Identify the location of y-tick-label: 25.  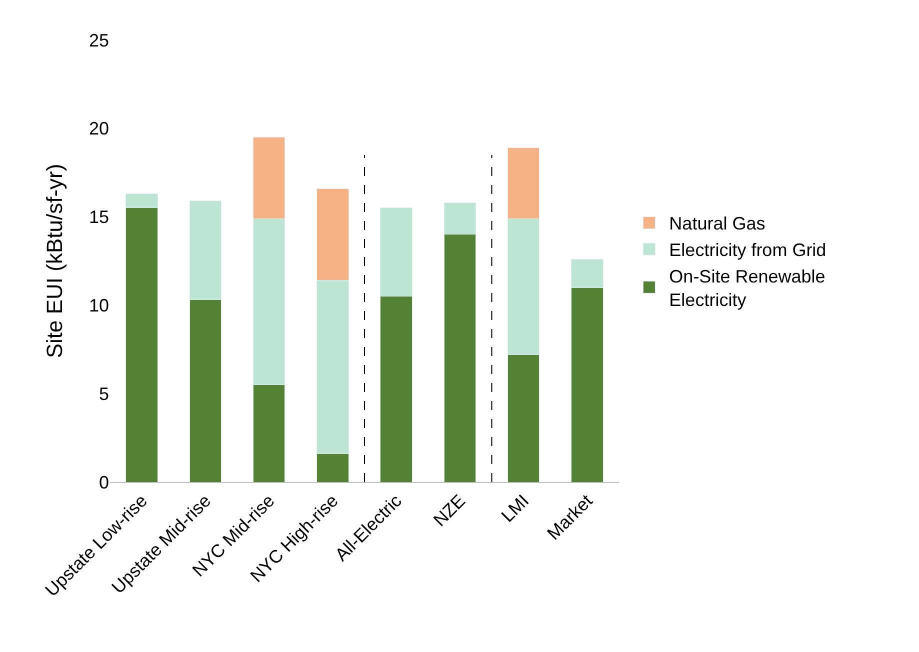
(98, 40).